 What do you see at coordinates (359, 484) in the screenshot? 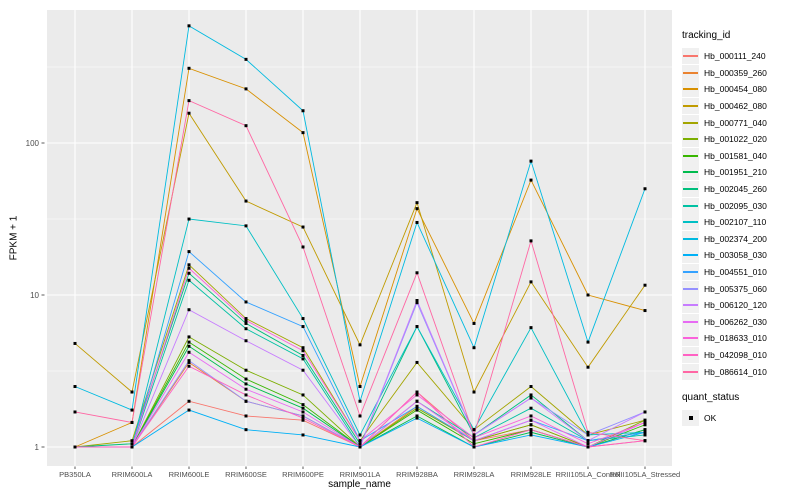
I see `x-axis-title: sample_name` at bounding box center [359, 484].